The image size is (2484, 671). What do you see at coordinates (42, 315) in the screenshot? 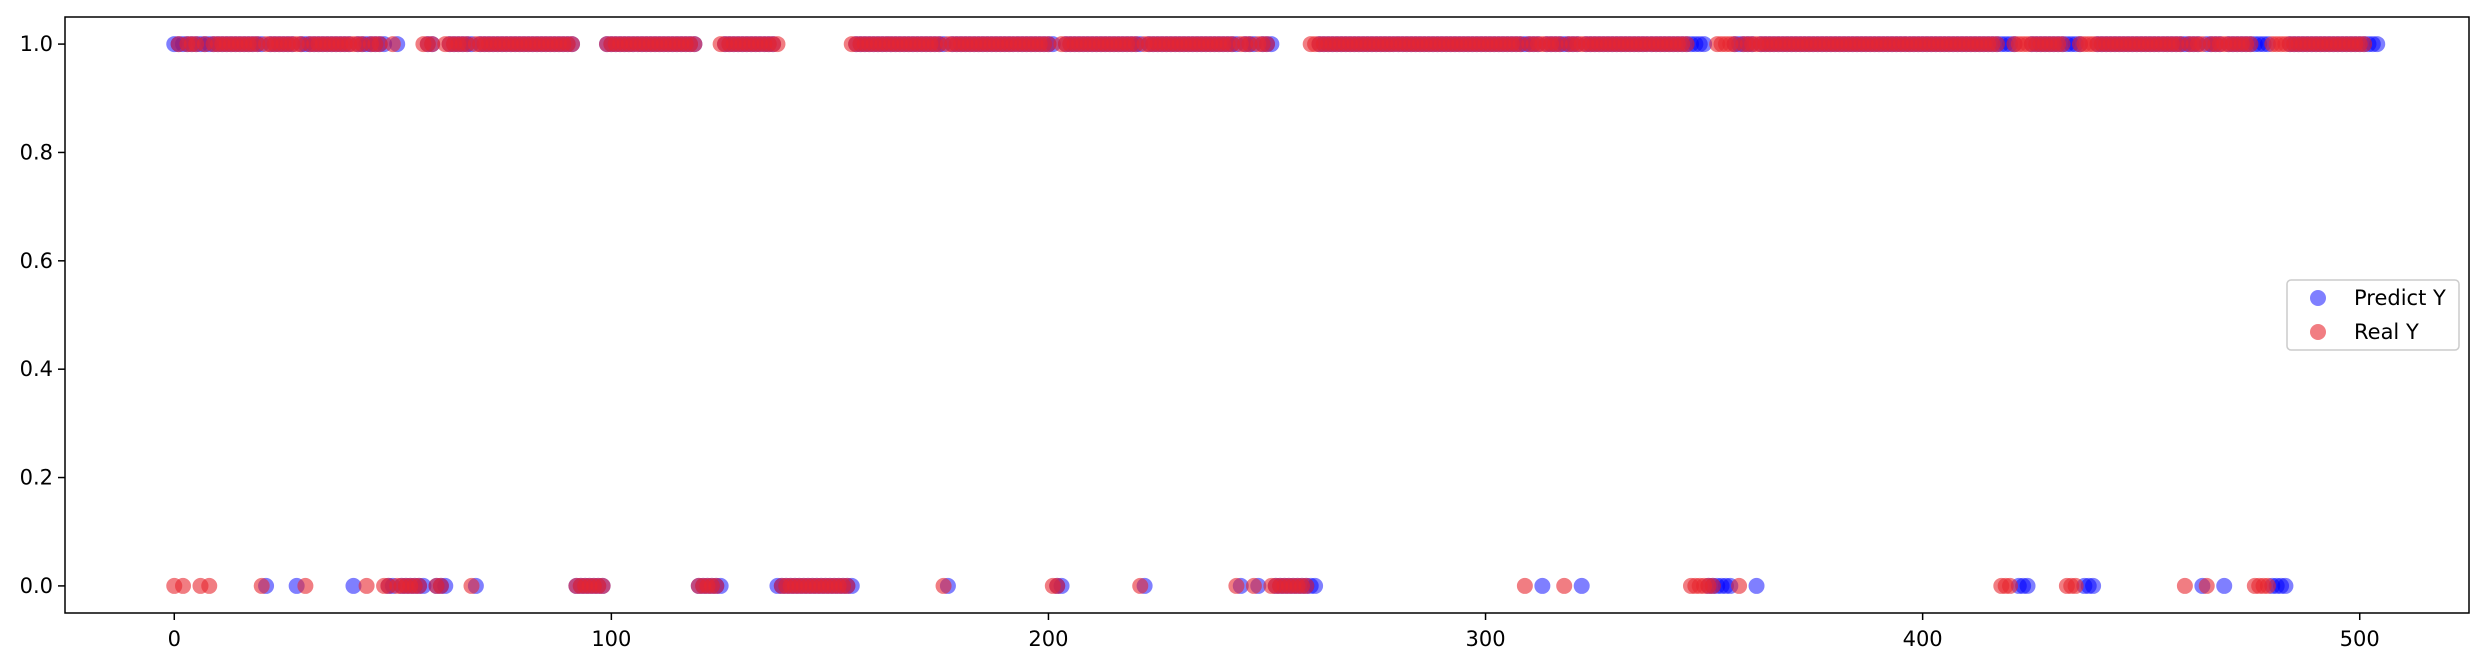
I see `y-axis-ticks: 0.0 0.2 0.4 0.6 0.8 1.0` at bounding box center [42, 315].